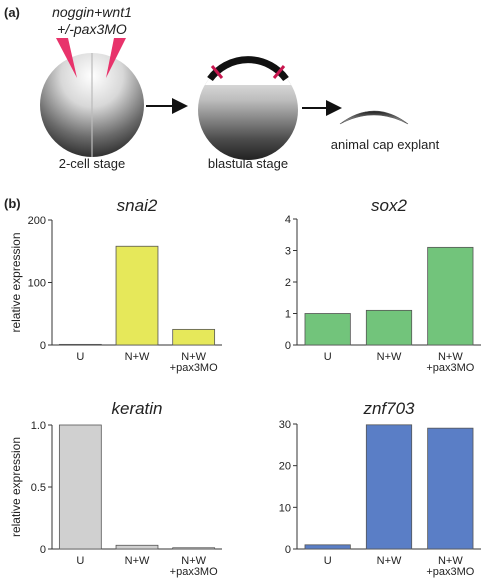  I want to click on blastula-embryo-icon, so click(248, 108).